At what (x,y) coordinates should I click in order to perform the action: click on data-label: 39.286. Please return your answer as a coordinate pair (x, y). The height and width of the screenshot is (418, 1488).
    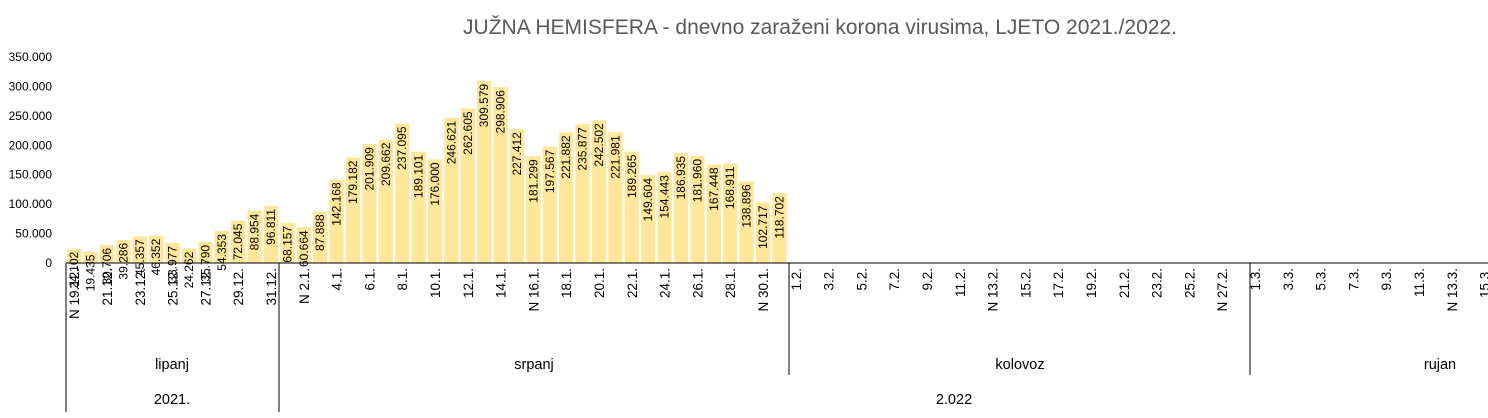
    Looking at the image, I should click on (123, 261).